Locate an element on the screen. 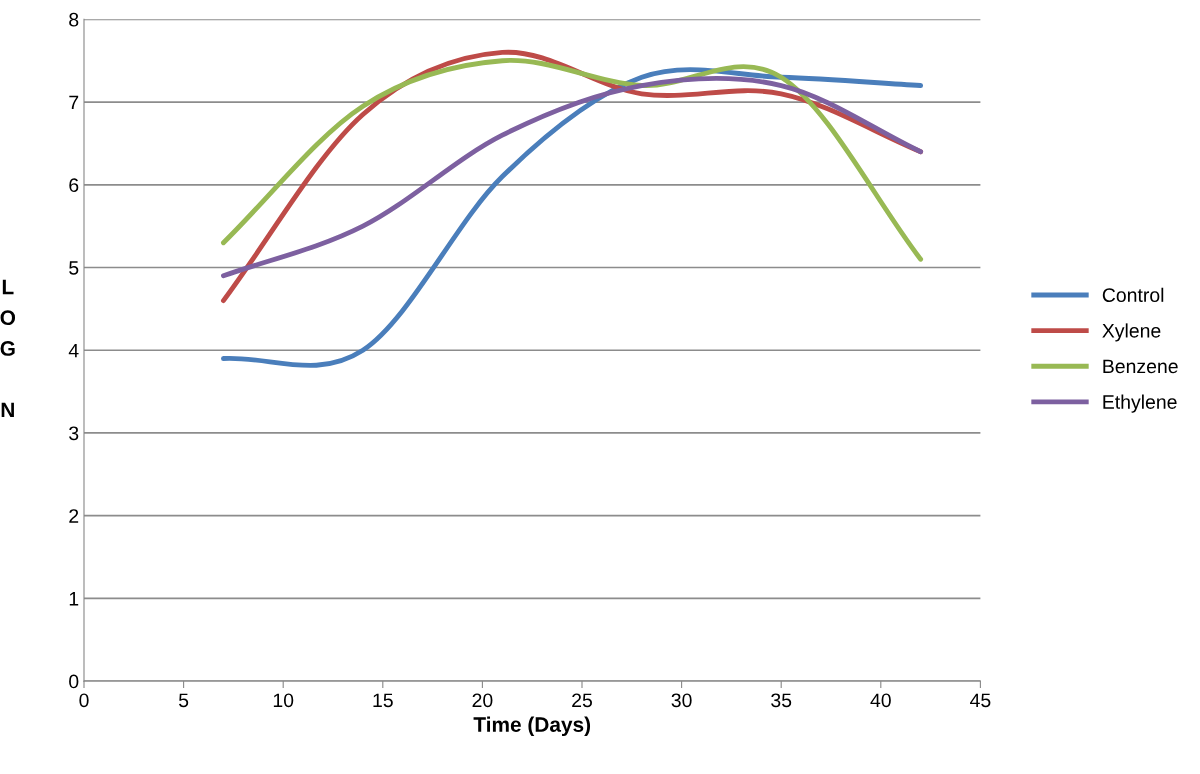 The width and height of the screenshot is (1200, 774). text: LOG N is located at coordinates (8, 348).